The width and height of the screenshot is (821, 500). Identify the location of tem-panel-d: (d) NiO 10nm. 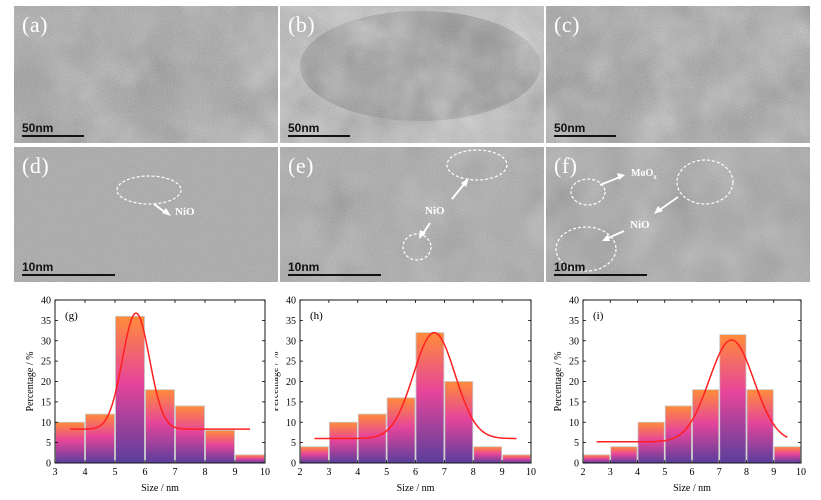
(146, 214).